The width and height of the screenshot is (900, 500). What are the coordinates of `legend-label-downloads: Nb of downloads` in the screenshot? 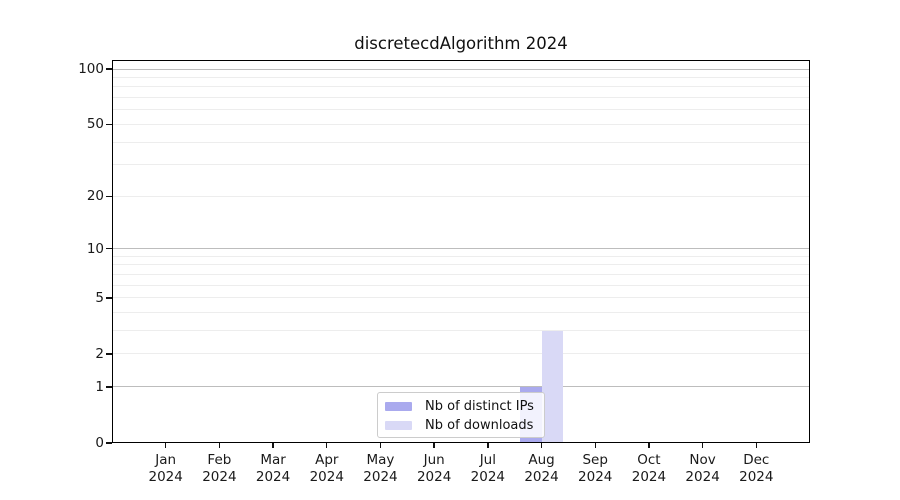 It's located at (479, 425).